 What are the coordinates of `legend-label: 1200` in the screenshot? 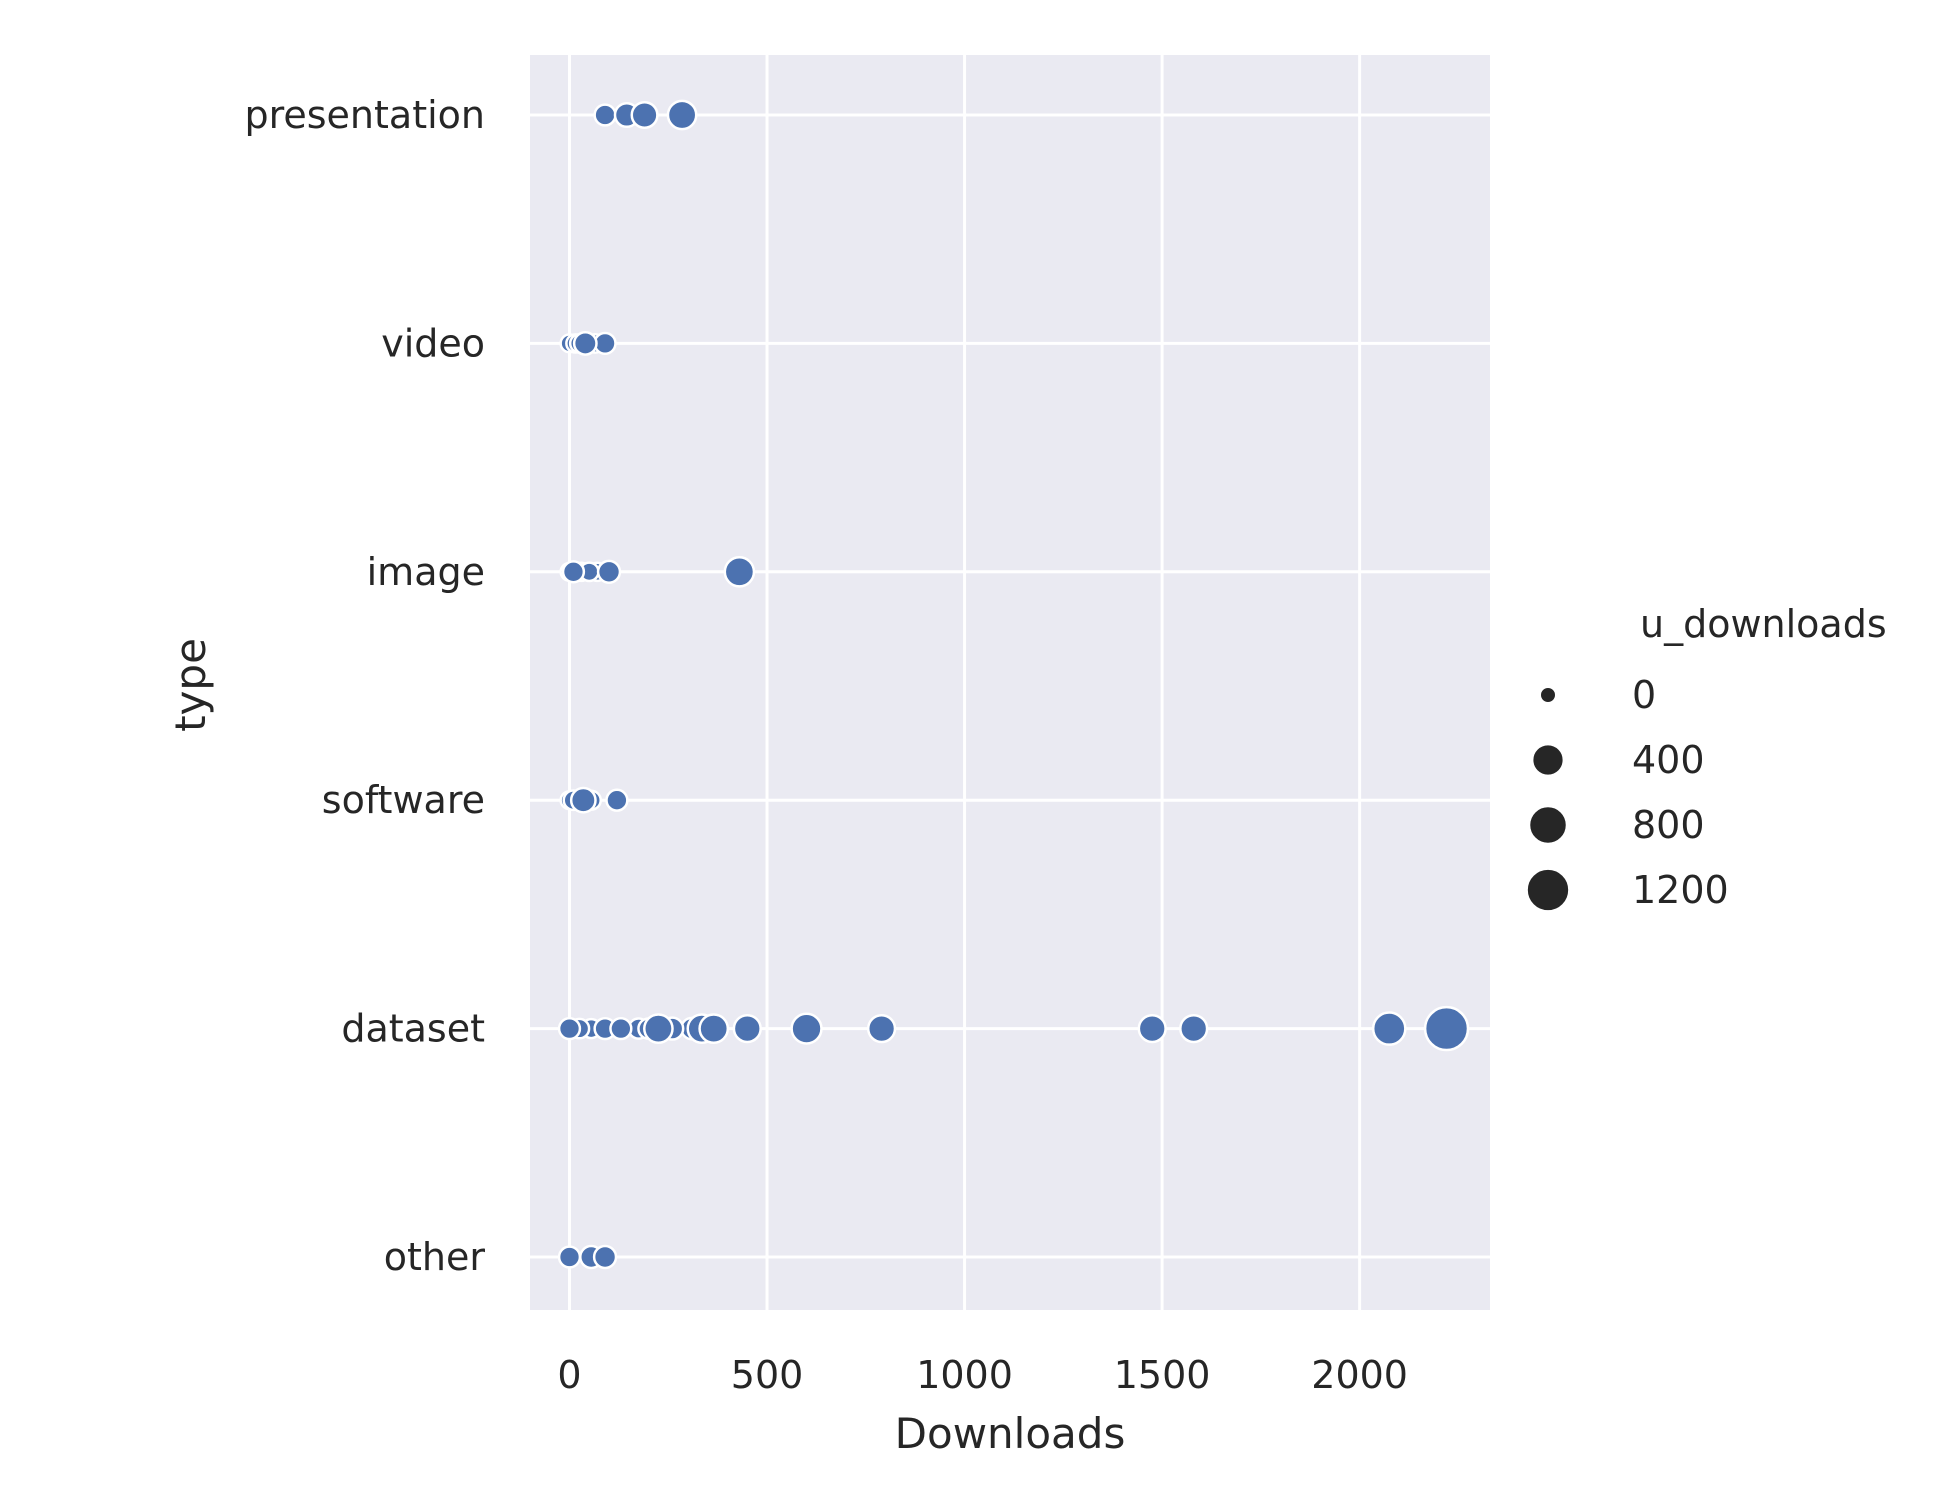 It's located at (1680, 890).